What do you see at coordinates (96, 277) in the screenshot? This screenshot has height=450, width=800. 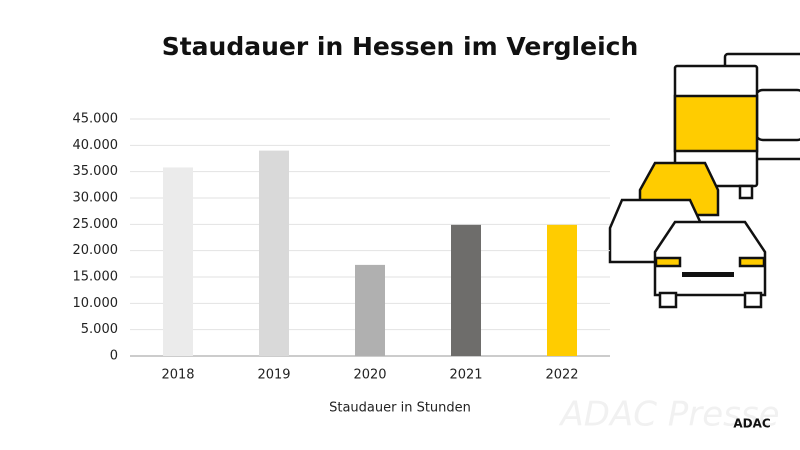 I see `y-tick-label: 15.000` at bounding box center [96, 277].